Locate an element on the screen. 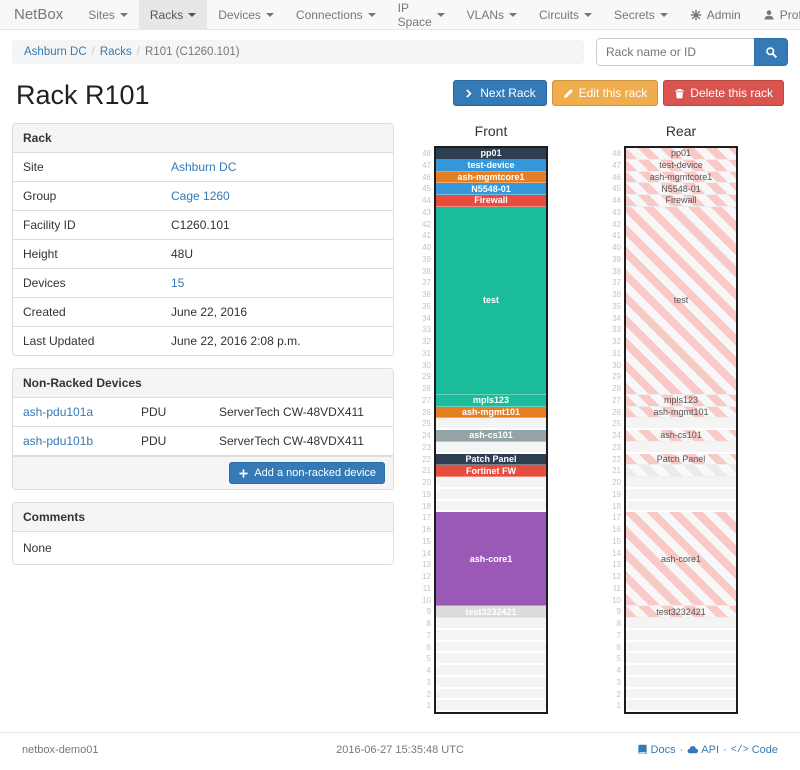 The width and height of the screenshot is (800, 770). delete-this-rack-button: Delete this rack is located at coordinates (723, 93).